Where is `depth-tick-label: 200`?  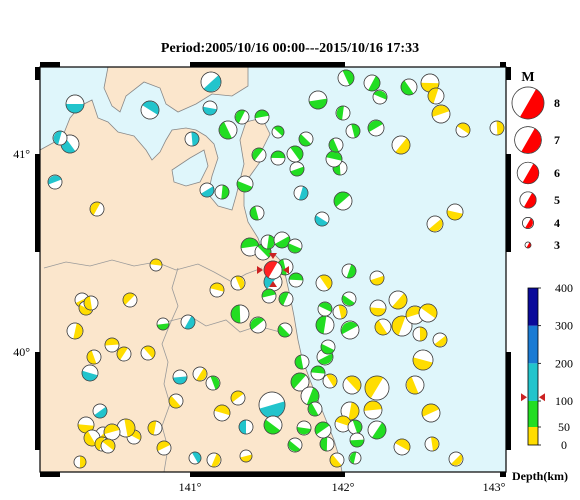 depth-tick-label: 200 is located at coordinates (564, 363).